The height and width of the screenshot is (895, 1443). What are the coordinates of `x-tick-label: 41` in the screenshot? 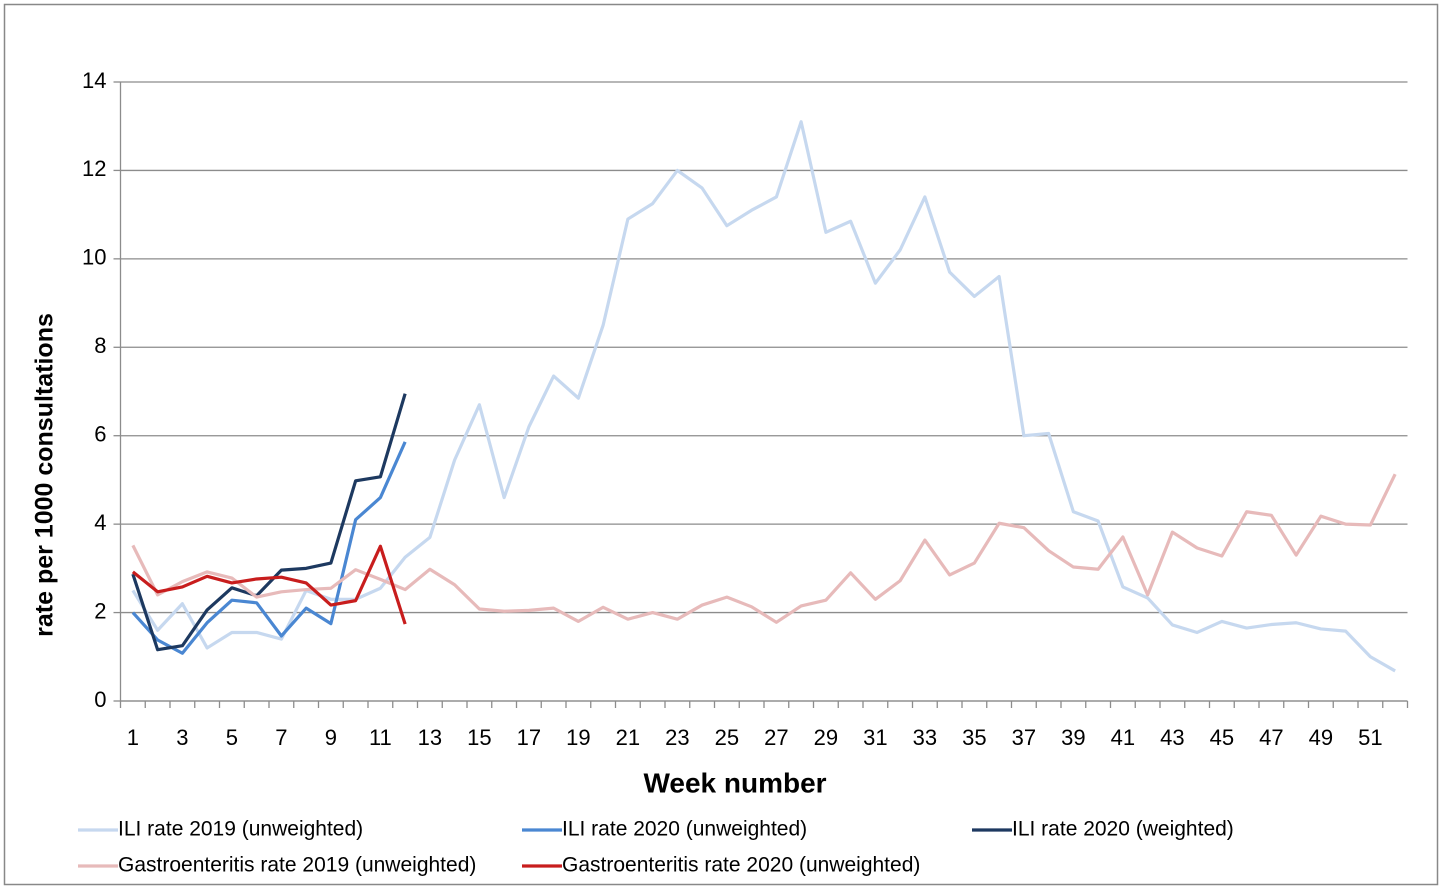 It's located at (1123, 737).